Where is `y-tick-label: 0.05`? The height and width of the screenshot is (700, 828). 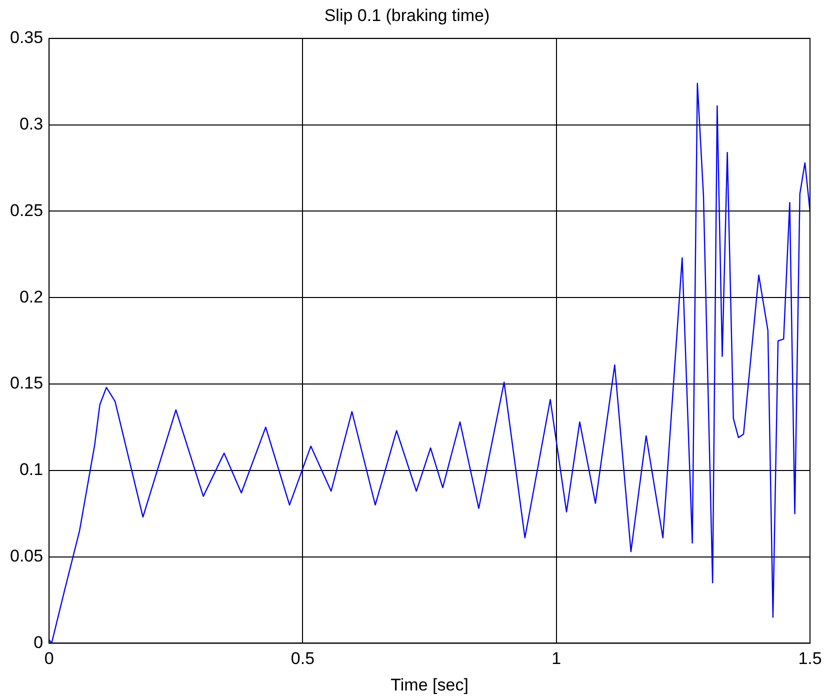
y-tick-label: 0.05 is located at coordinates (27, 556).